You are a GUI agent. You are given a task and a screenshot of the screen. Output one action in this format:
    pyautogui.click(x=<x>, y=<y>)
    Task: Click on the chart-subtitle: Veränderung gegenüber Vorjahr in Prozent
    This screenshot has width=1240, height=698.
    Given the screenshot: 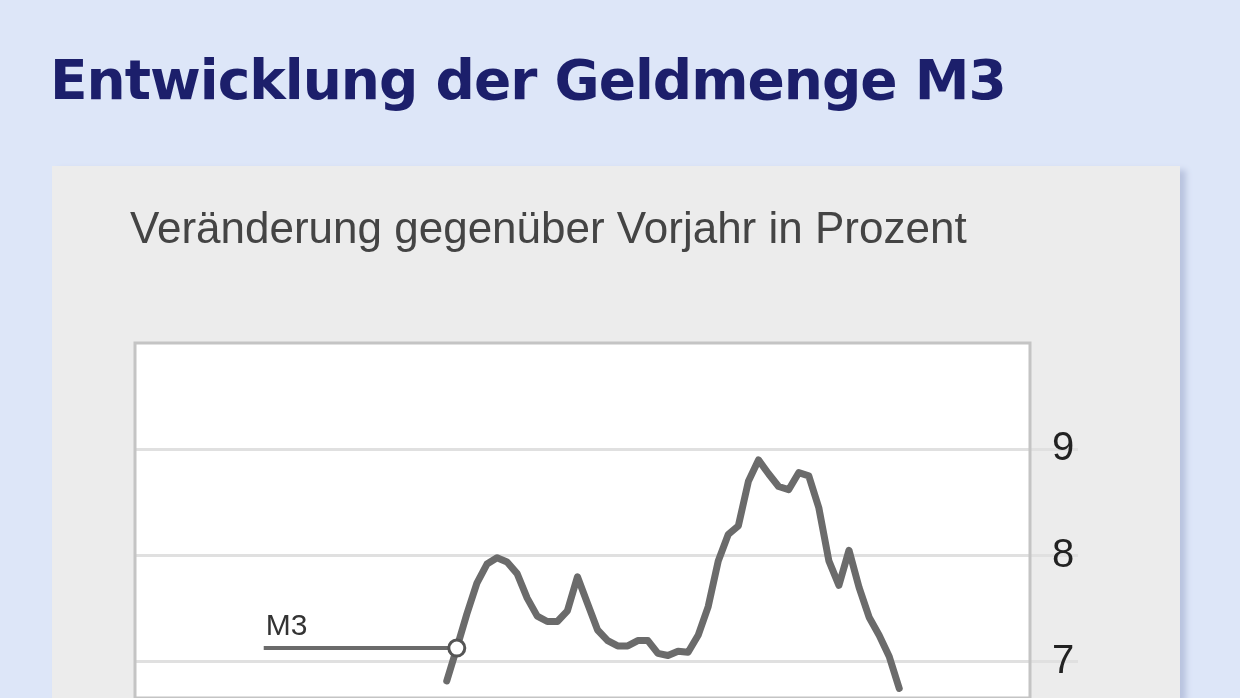 What is the action you would take?
    pyautogui.click(x=549, y=228)
    